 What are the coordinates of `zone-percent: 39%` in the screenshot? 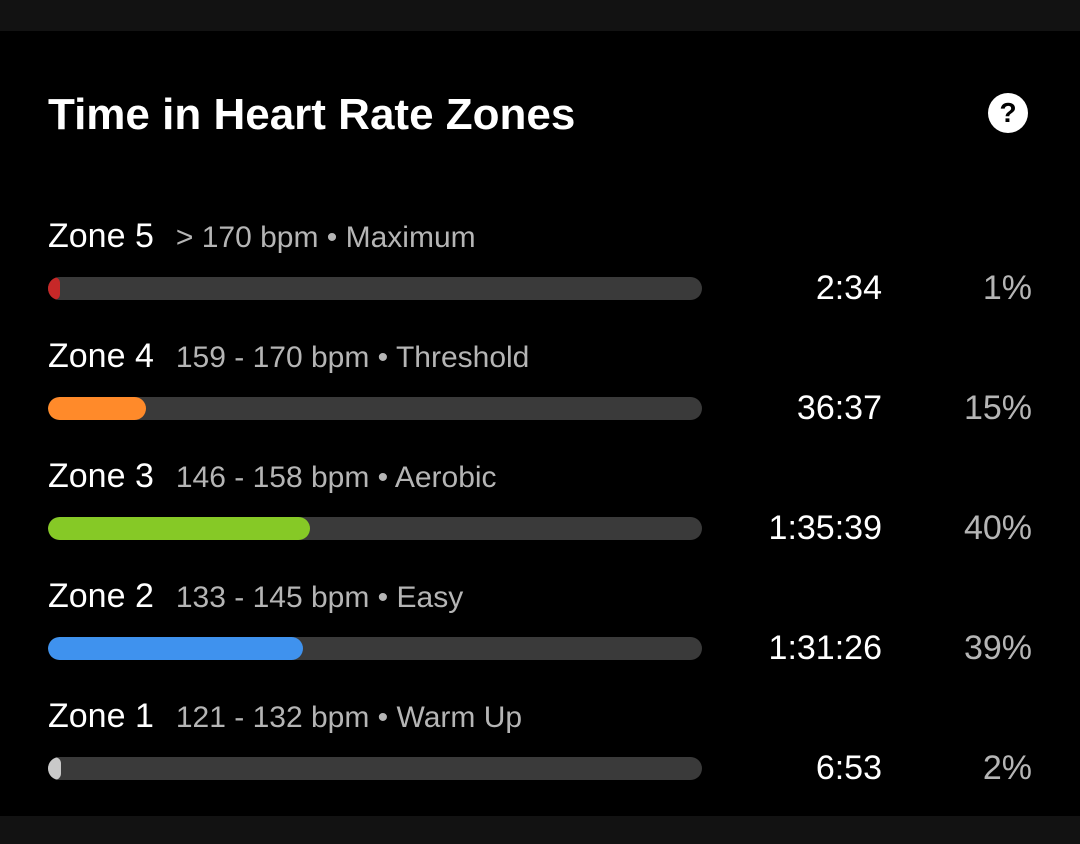 It's located at (997, 648).